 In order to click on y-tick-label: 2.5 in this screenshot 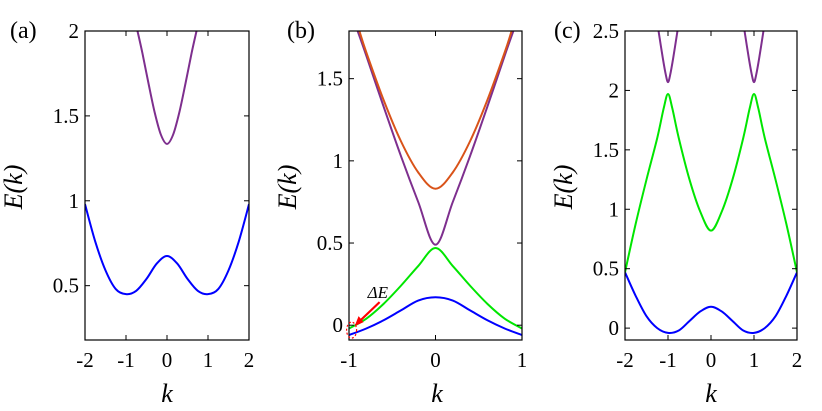, I will do `click(606, 31)`.